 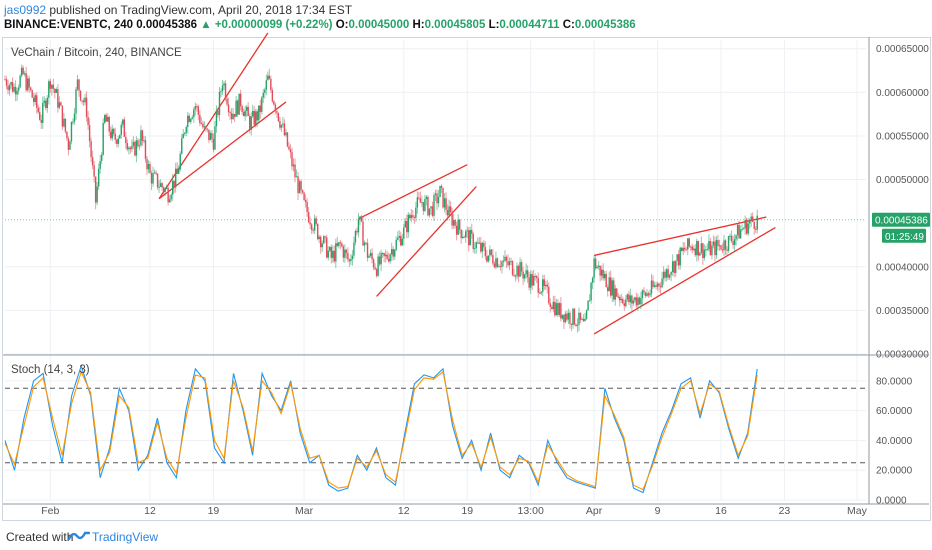 What do you see at coordinates (150, 511) in the screenshot?
I see `x-tick-label: 12` at bounding box center [150, 511].